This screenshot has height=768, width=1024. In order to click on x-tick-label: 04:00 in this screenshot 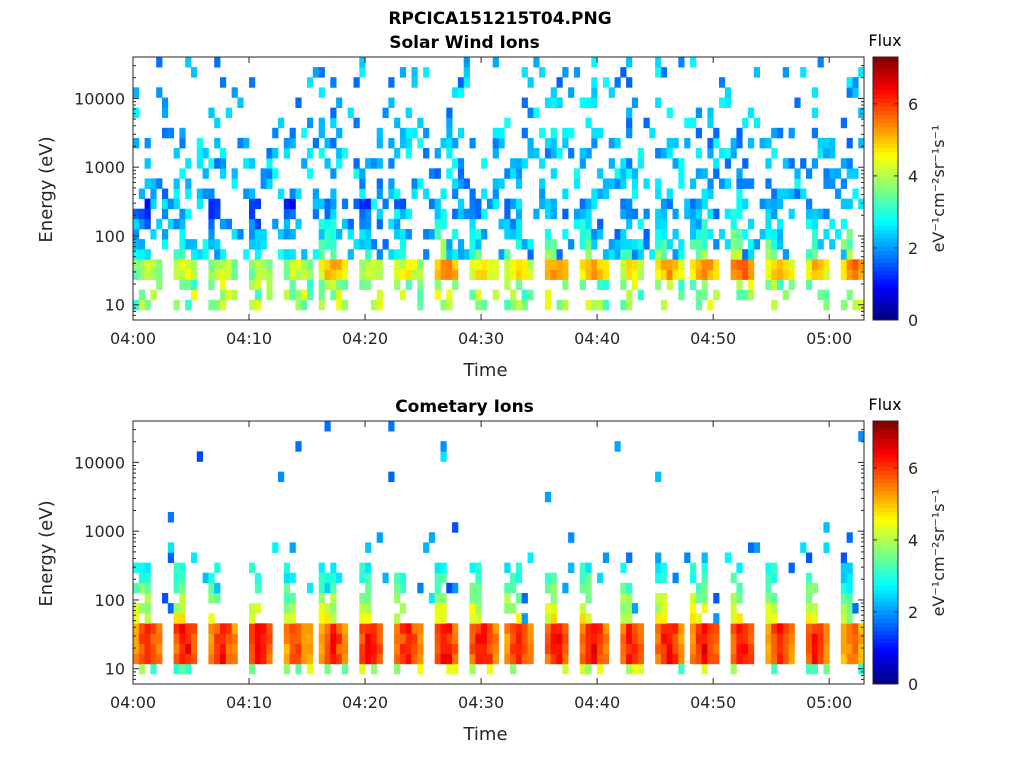, I will do `click(133, 338)`.